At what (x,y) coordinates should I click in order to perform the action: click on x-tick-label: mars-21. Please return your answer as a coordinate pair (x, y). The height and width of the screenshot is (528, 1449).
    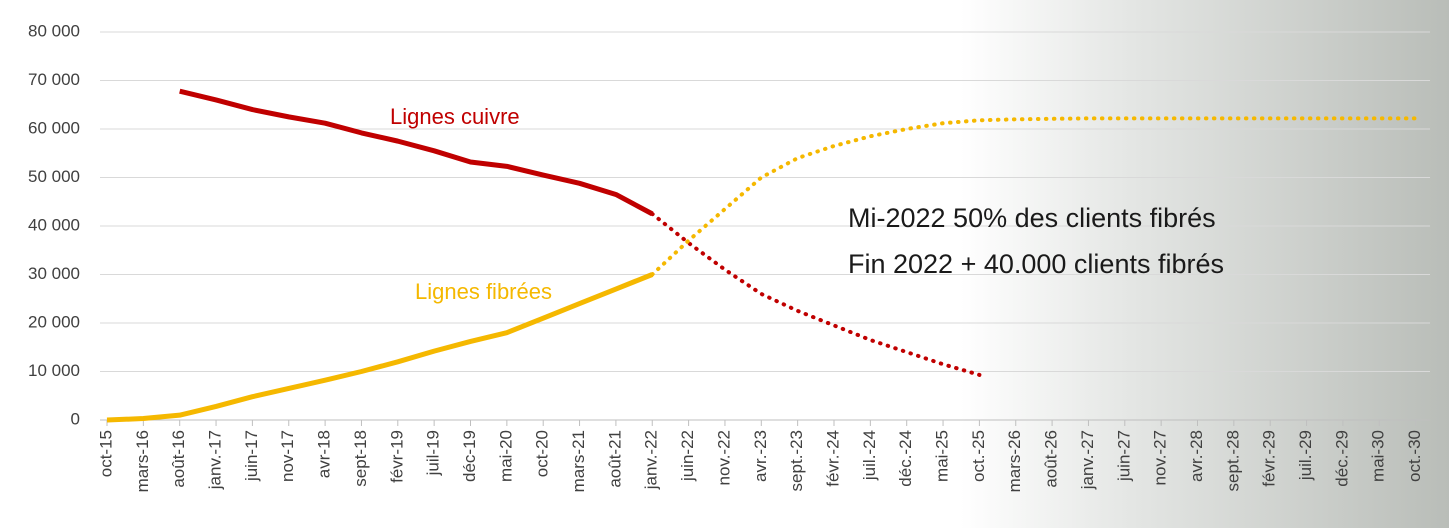
    Looking at the image, I should click on (578, 461).